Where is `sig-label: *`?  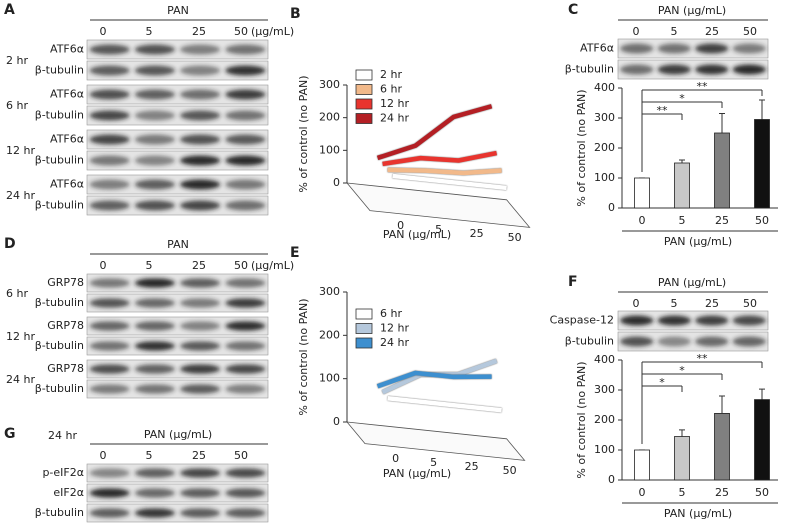 sig-label: * is located at coordinates (682, 98).